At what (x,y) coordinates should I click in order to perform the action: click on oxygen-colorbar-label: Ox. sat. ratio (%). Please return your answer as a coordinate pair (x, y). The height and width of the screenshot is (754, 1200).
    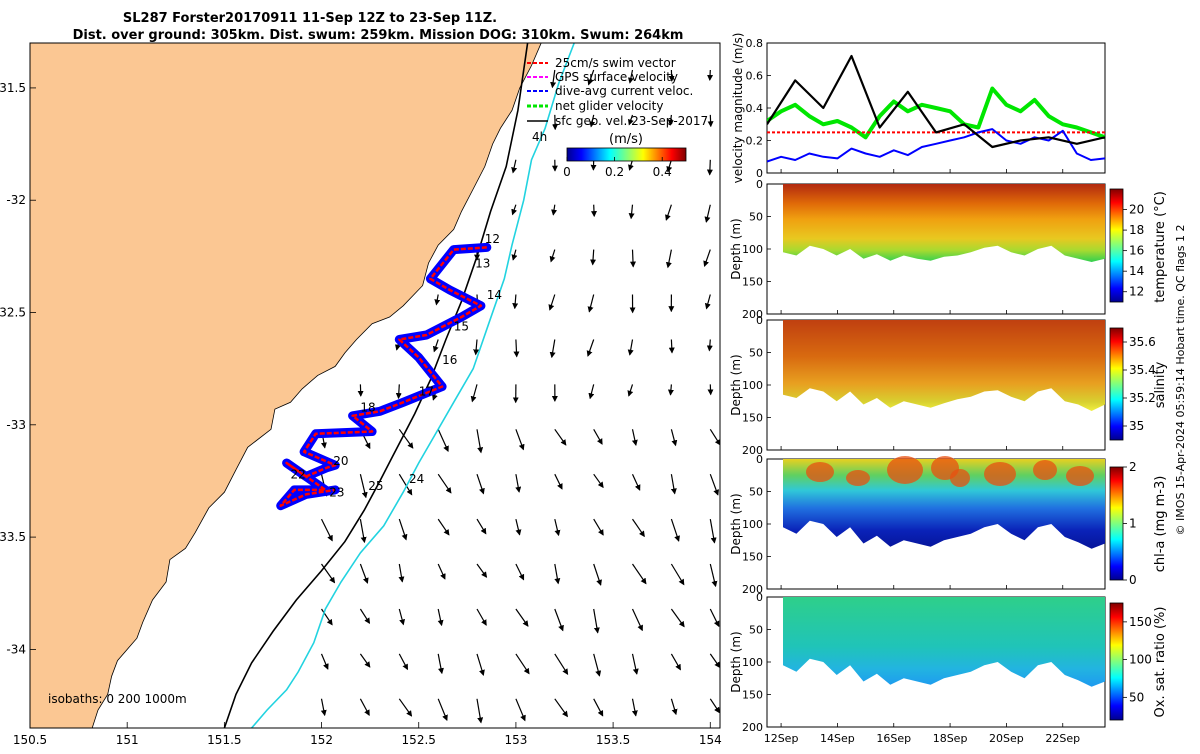
    Looking at the image, I should click on (1160, 662).